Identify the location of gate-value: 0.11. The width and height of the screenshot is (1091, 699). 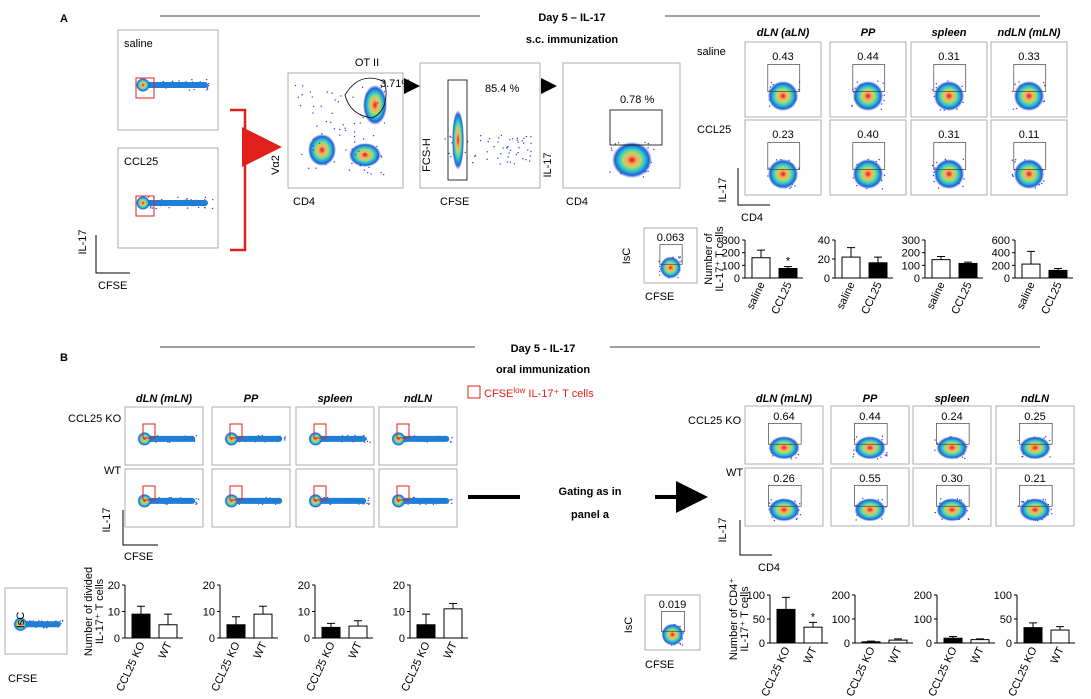
(1029, 135).